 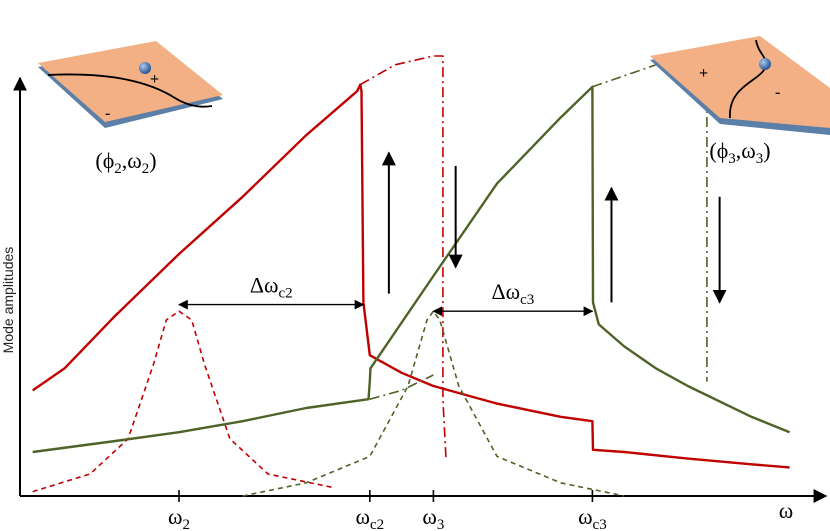 What do you see at coordinates (369, 517) in the screenshot?
I see `x-tick-label-1: ωc2` at bounding box center [369, 517].